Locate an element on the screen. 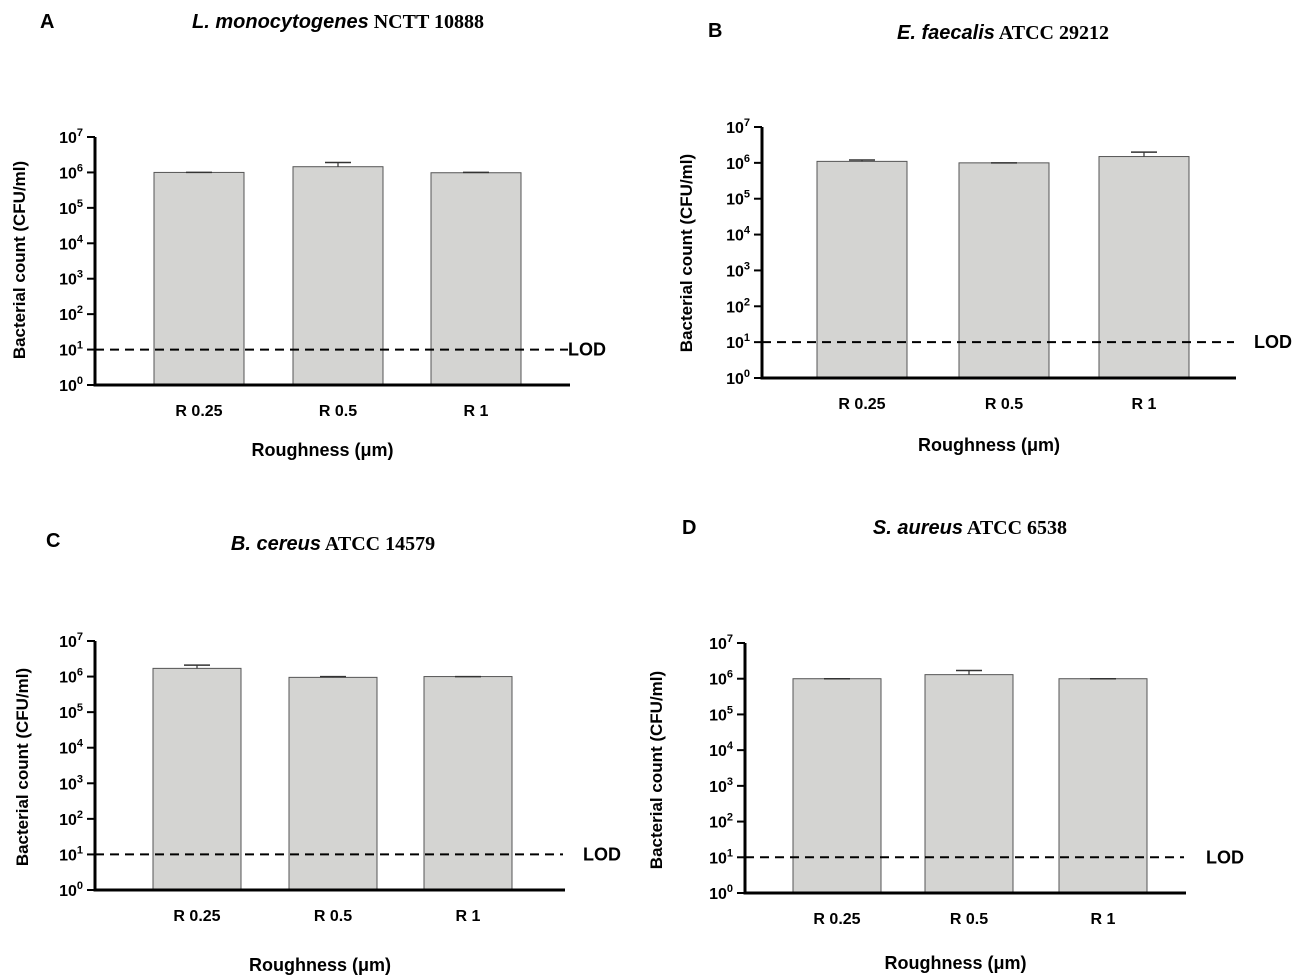 The width and height of the screenshot is (1307, 977). title-strain: ATCC 6538 is located at coordinates (1017, 528).